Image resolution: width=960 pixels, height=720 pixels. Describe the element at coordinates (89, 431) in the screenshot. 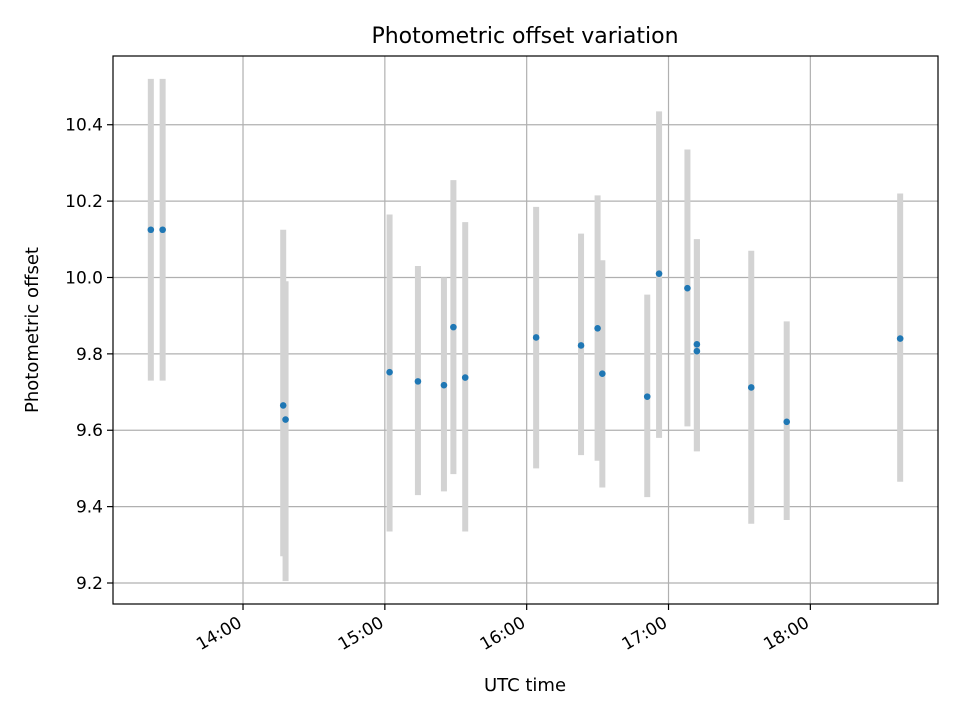

I see `y-tick-label: 9.6` at that location.